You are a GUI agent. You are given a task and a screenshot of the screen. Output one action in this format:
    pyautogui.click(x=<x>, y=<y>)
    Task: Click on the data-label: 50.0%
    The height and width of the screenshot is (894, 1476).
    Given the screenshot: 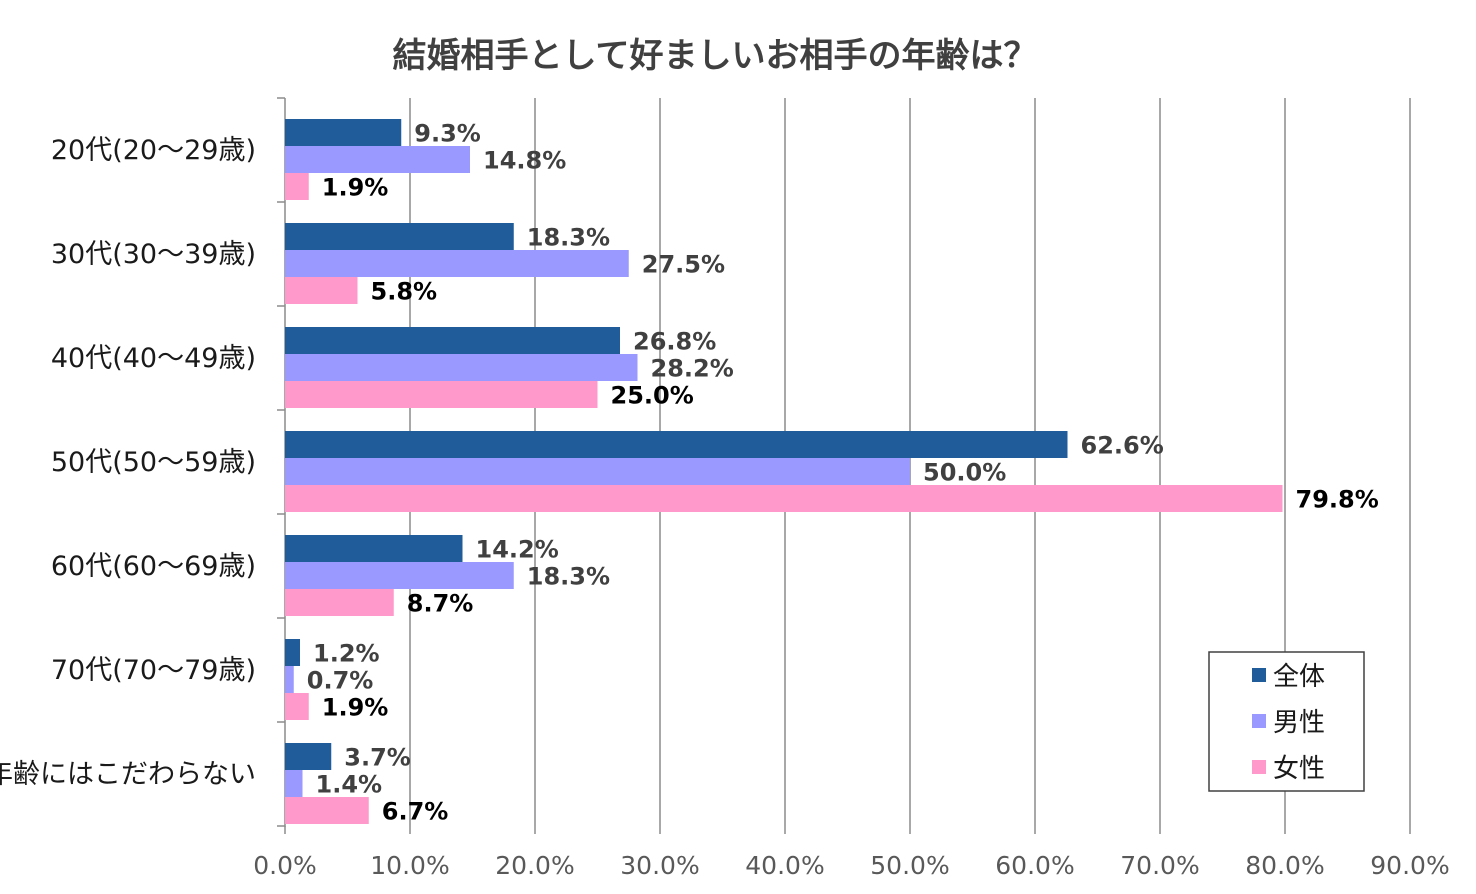 What is the action you would take?
    pyautogui.click(x=964, y=473)
    